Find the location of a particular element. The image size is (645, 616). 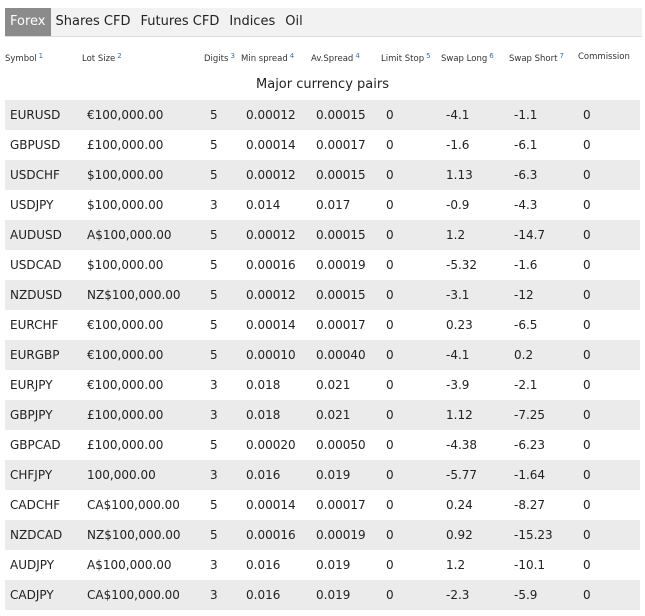

cell-swap-short: -15.23 is located at coordinates (533, 535).